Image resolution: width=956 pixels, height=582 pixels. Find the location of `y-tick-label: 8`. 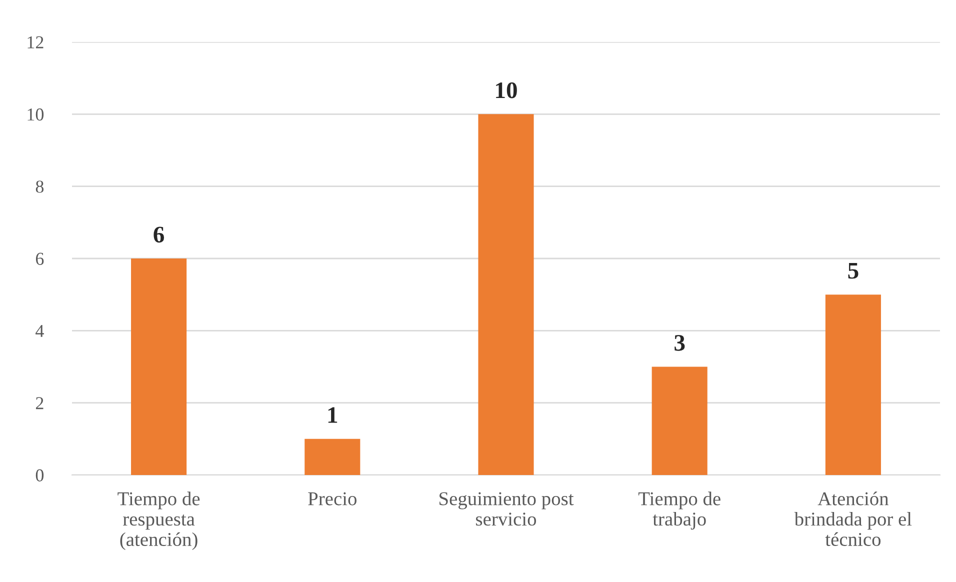

y-tick-label: 8 is located at coordinates (40, 186).